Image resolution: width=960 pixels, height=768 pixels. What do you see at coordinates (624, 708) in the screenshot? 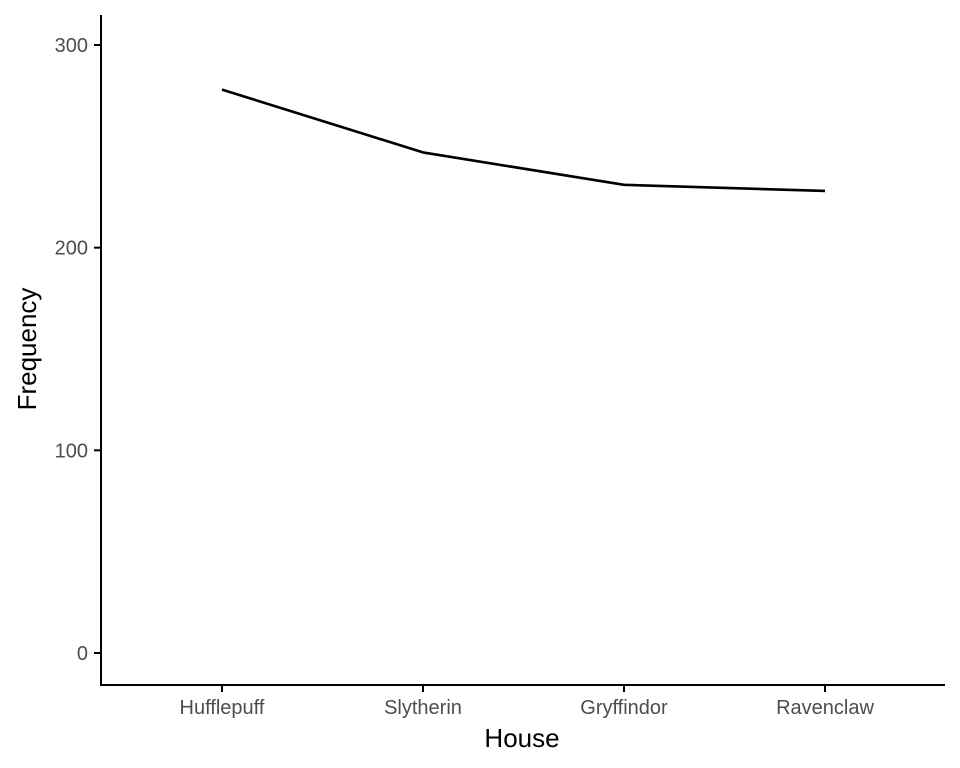
I see `x-tick-label: Gryffindor` at bounding box center [624, 708].